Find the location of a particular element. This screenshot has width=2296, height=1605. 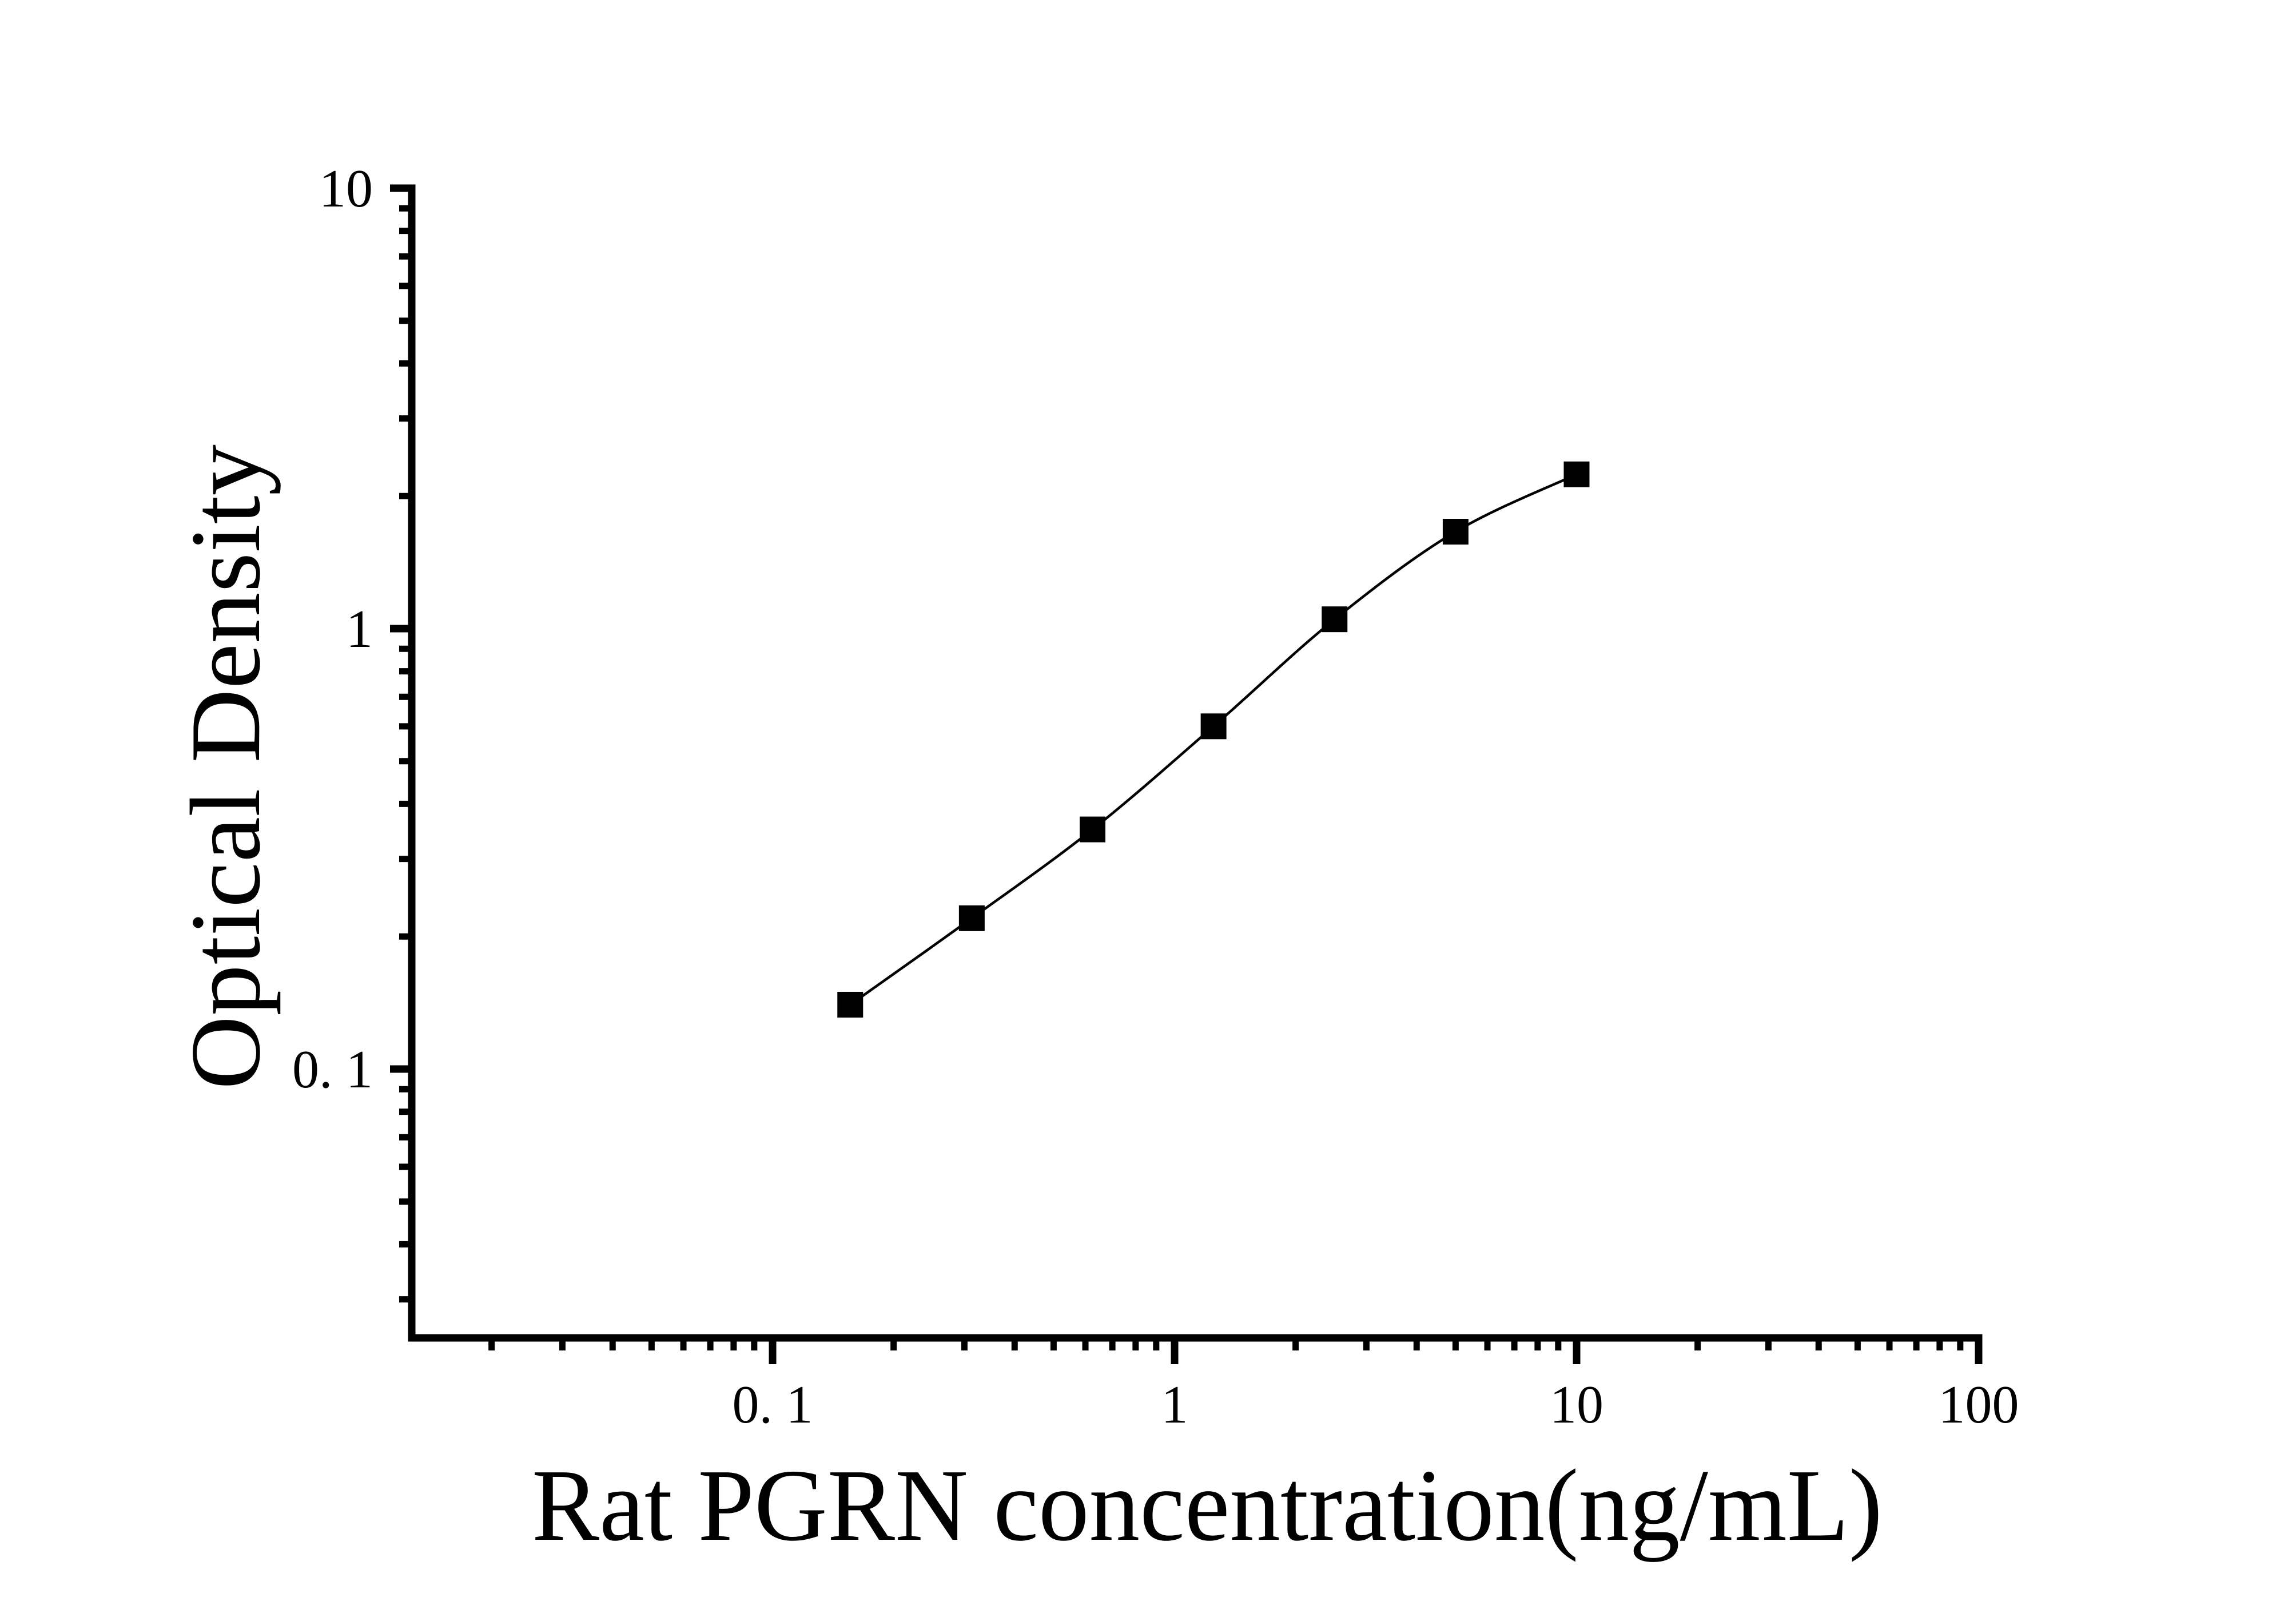

y-tick-label: 1 is located at coordinates (359, 629).